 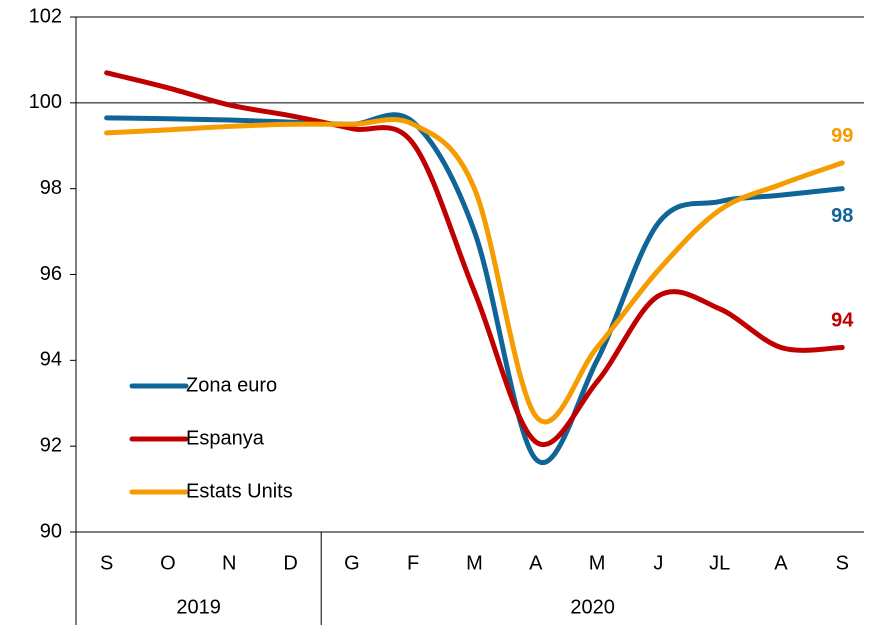 What do you see at coordinates (658, 563) in the screenshot?
I see `x-tick-label: J` at bounding box center [658, 563].